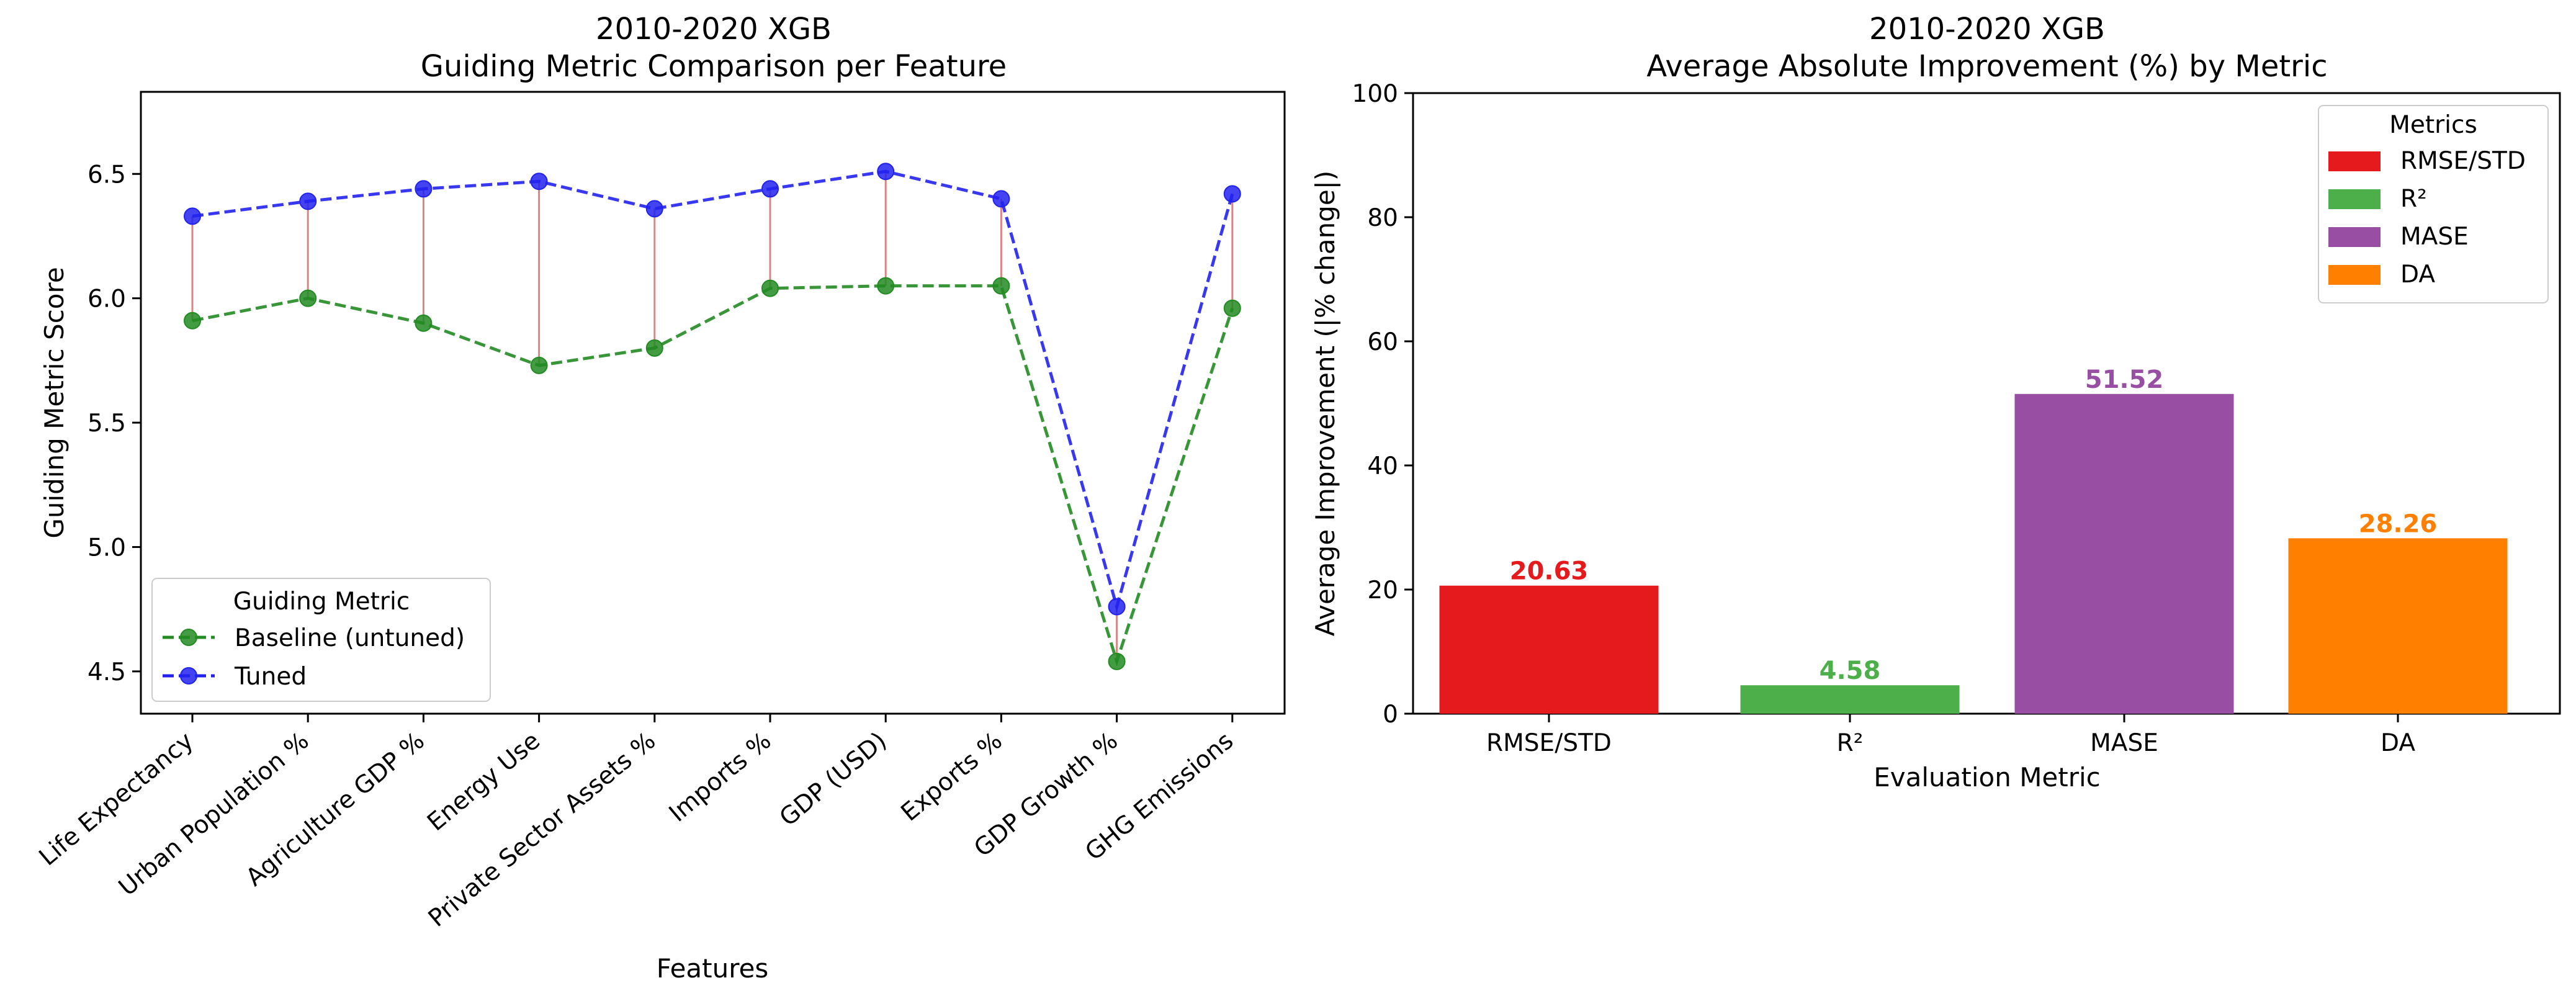 This screenshot has height=1001, width=2576. What do you see at coordinates (2398, 523) in the screenshot?
I see `bar-value-label: 28.26` at bounding box center [2398, 523].